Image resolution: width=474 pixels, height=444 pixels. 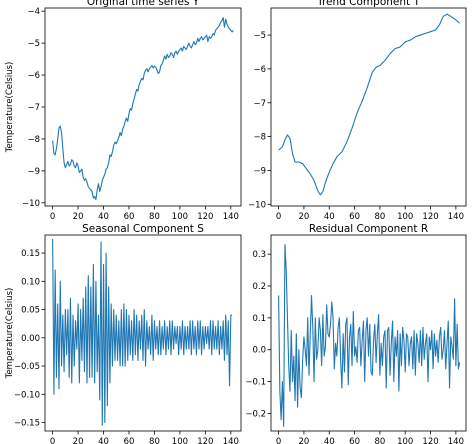 I want to click on seasonal-y-tick-label: 0.00, so click(x=30, y=339).